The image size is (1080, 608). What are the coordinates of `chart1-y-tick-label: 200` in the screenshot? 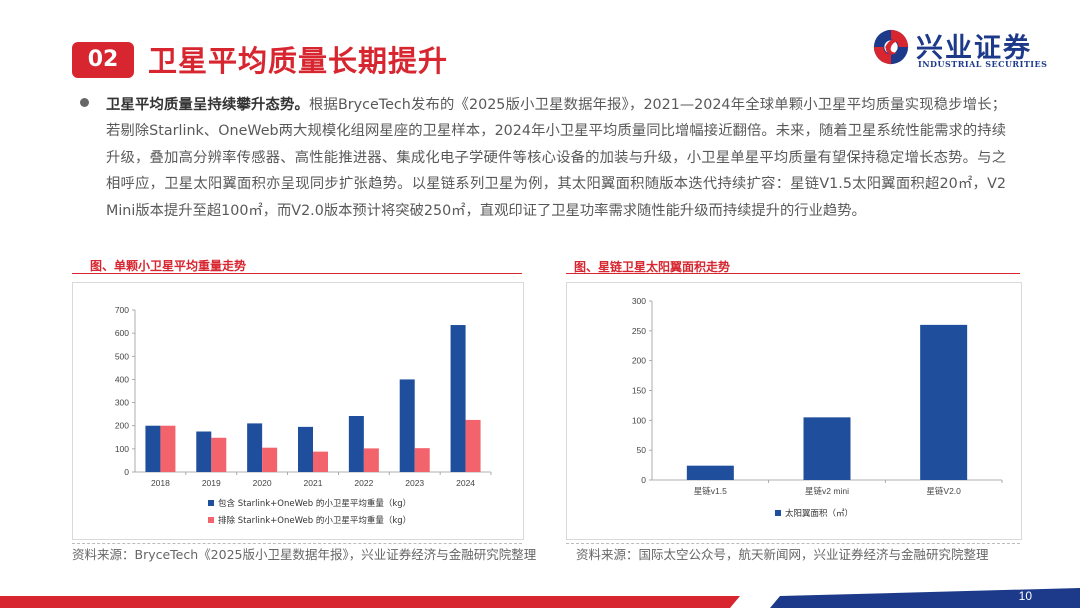 It's located at (122, 426).